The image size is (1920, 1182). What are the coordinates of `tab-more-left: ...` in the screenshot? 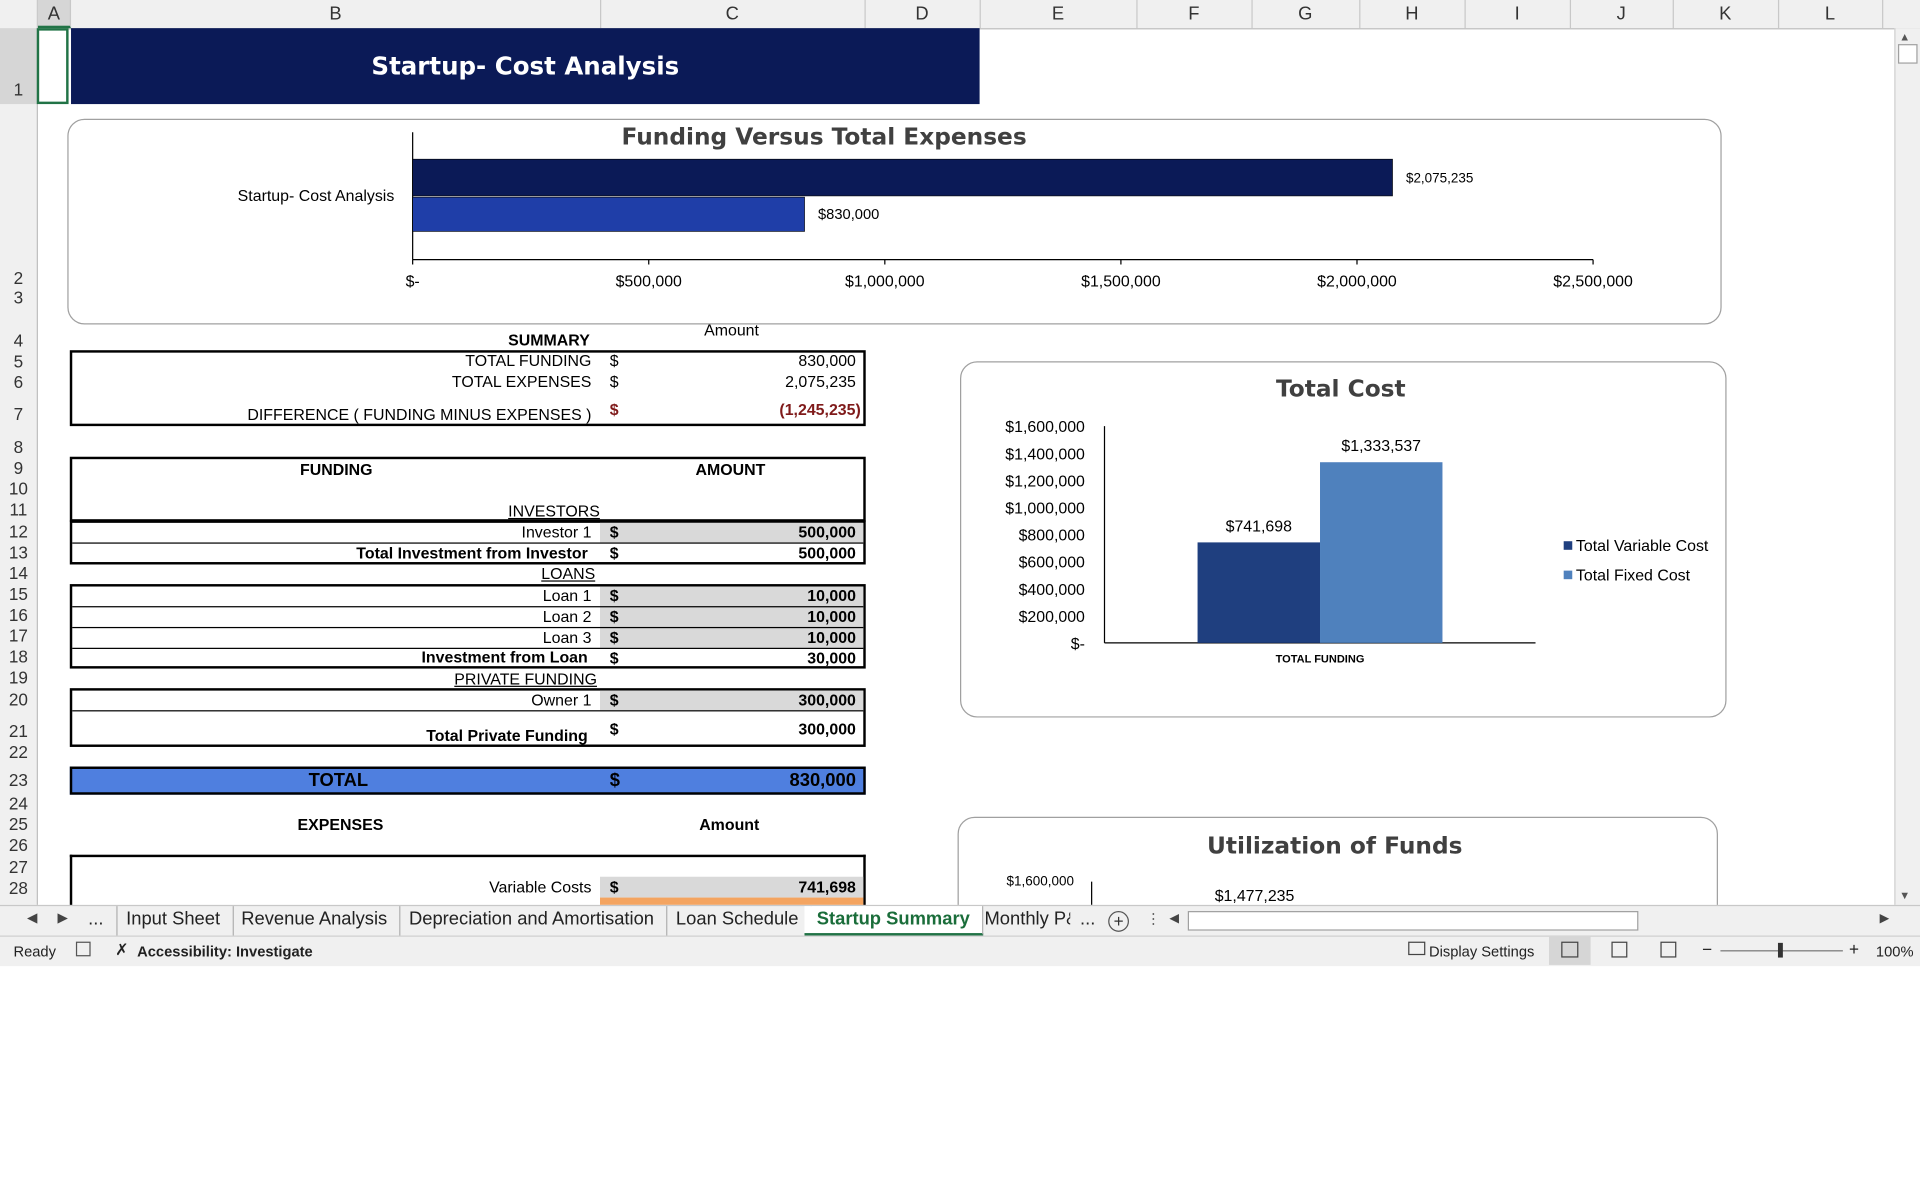 It's located at (96, 921).